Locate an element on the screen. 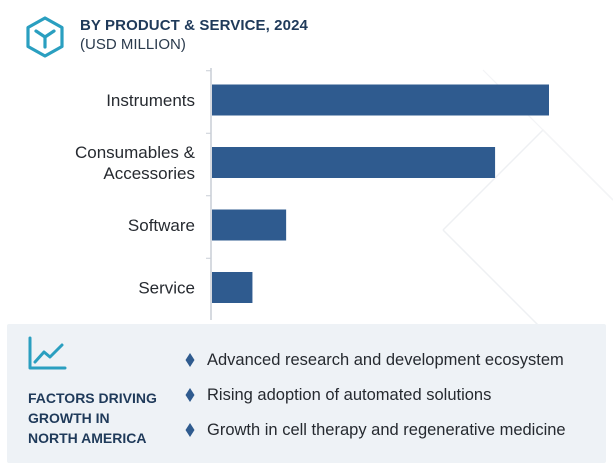  line-trend-icon is located at coordinates (47, 353).